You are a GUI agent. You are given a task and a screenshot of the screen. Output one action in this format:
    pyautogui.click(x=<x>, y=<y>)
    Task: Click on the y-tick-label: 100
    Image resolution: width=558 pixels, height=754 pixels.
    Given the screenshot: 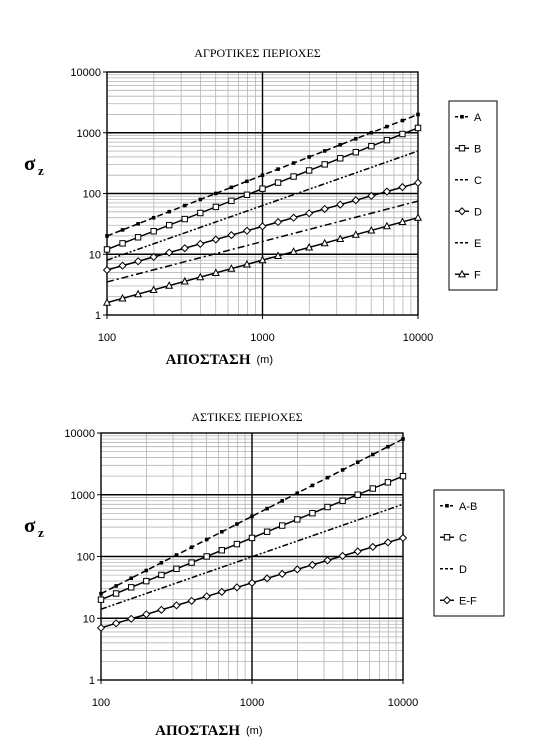 What is the action you would take?
    pyautogui.click(x=86, y=558)
    